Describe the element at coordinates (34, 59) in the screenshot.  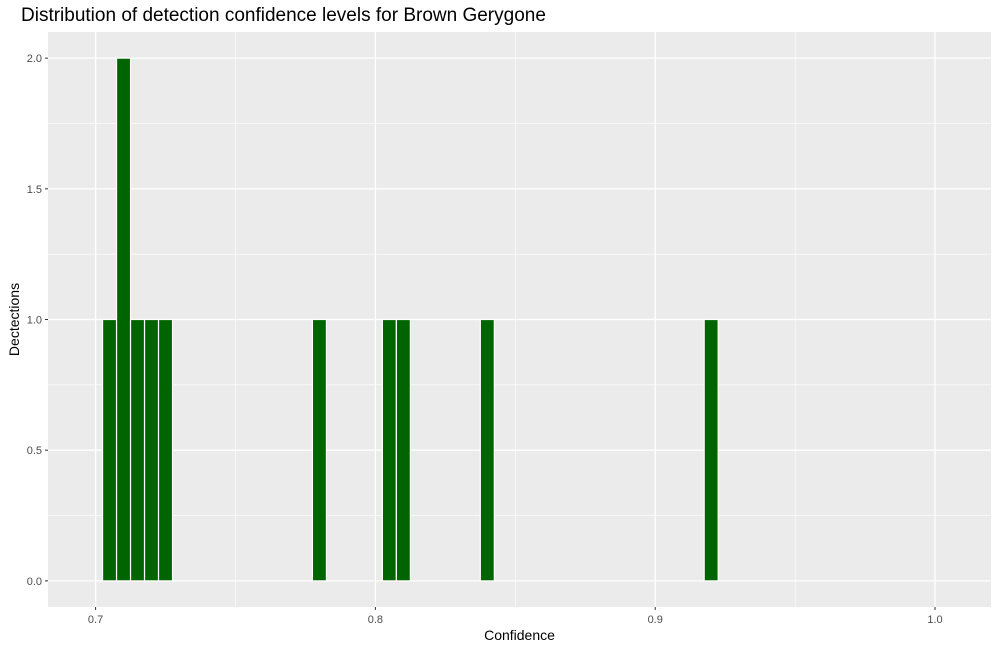
I see `y-tick-label: 2.0` at that location.